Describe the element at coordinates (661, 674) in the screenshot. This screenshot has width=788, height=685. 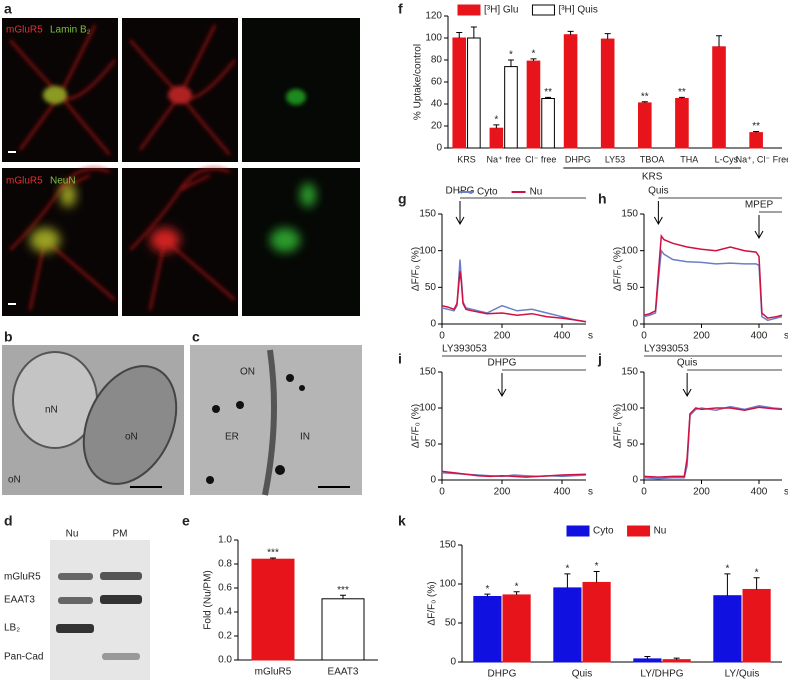
I see `x-tick-label: LY/DHPG` at that location.